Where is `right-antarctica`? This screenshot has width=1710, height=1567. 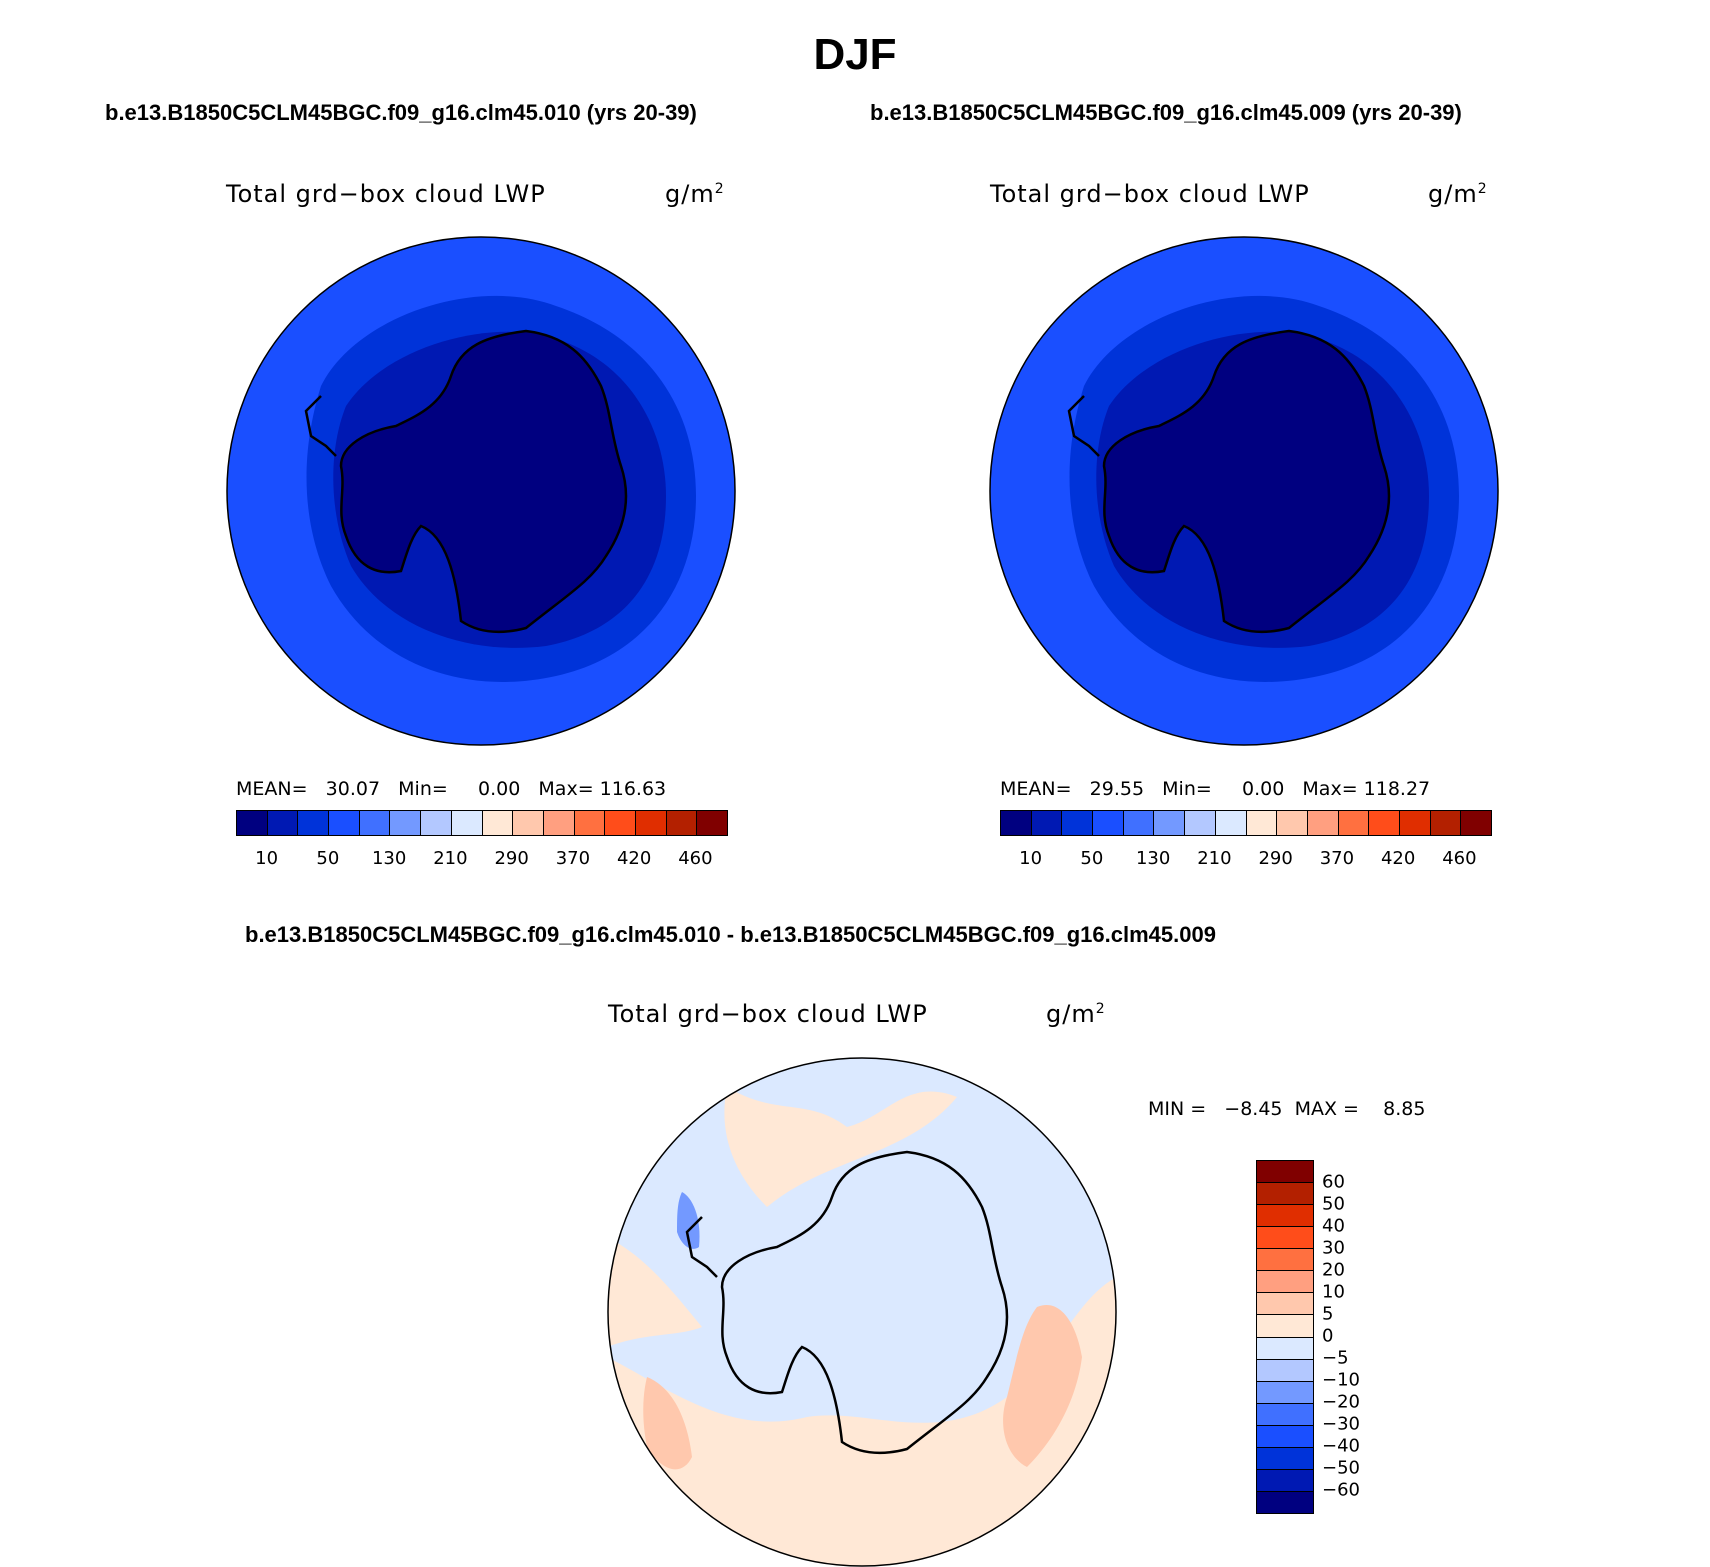
right-antarctica is located at coordinates (1246, 481).